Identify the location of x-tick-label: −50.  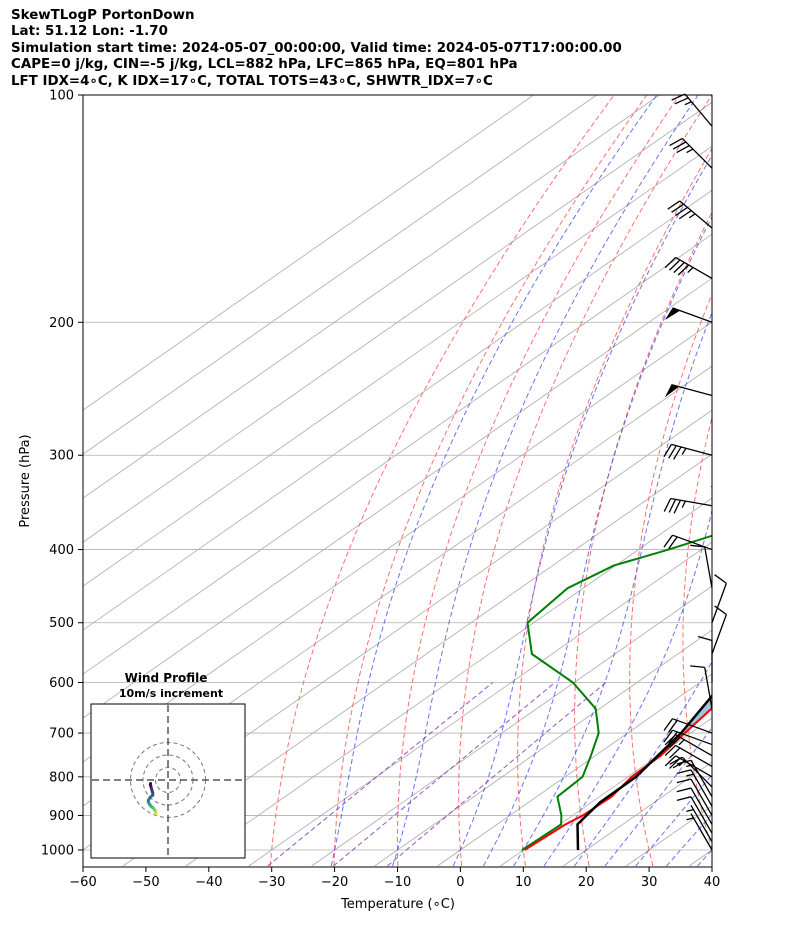
(145, 882).